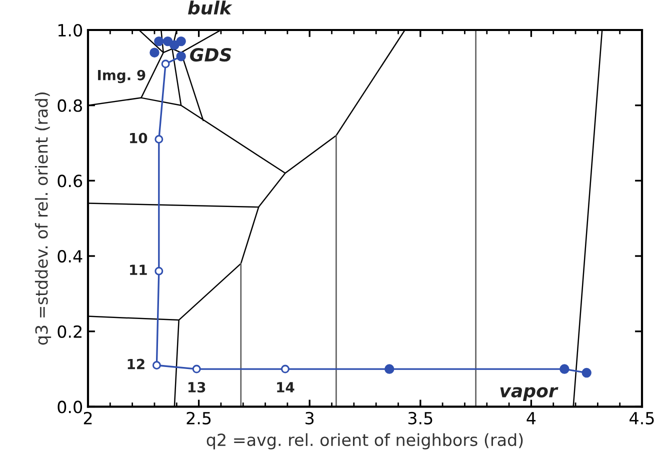 The height and width of the screenshot is (463, 659). I want to click on annotation: 13, so click(197, 387).